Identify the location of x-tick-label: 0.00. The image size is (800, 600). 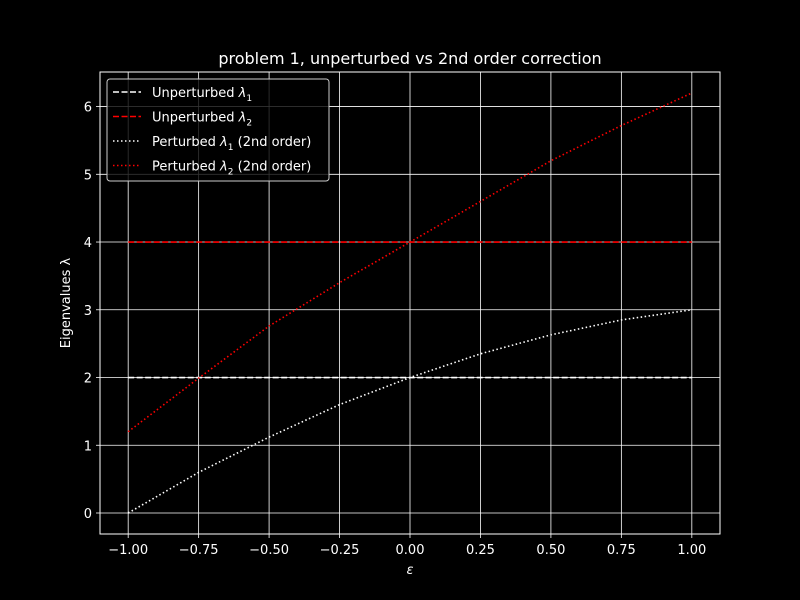
(410, 550).